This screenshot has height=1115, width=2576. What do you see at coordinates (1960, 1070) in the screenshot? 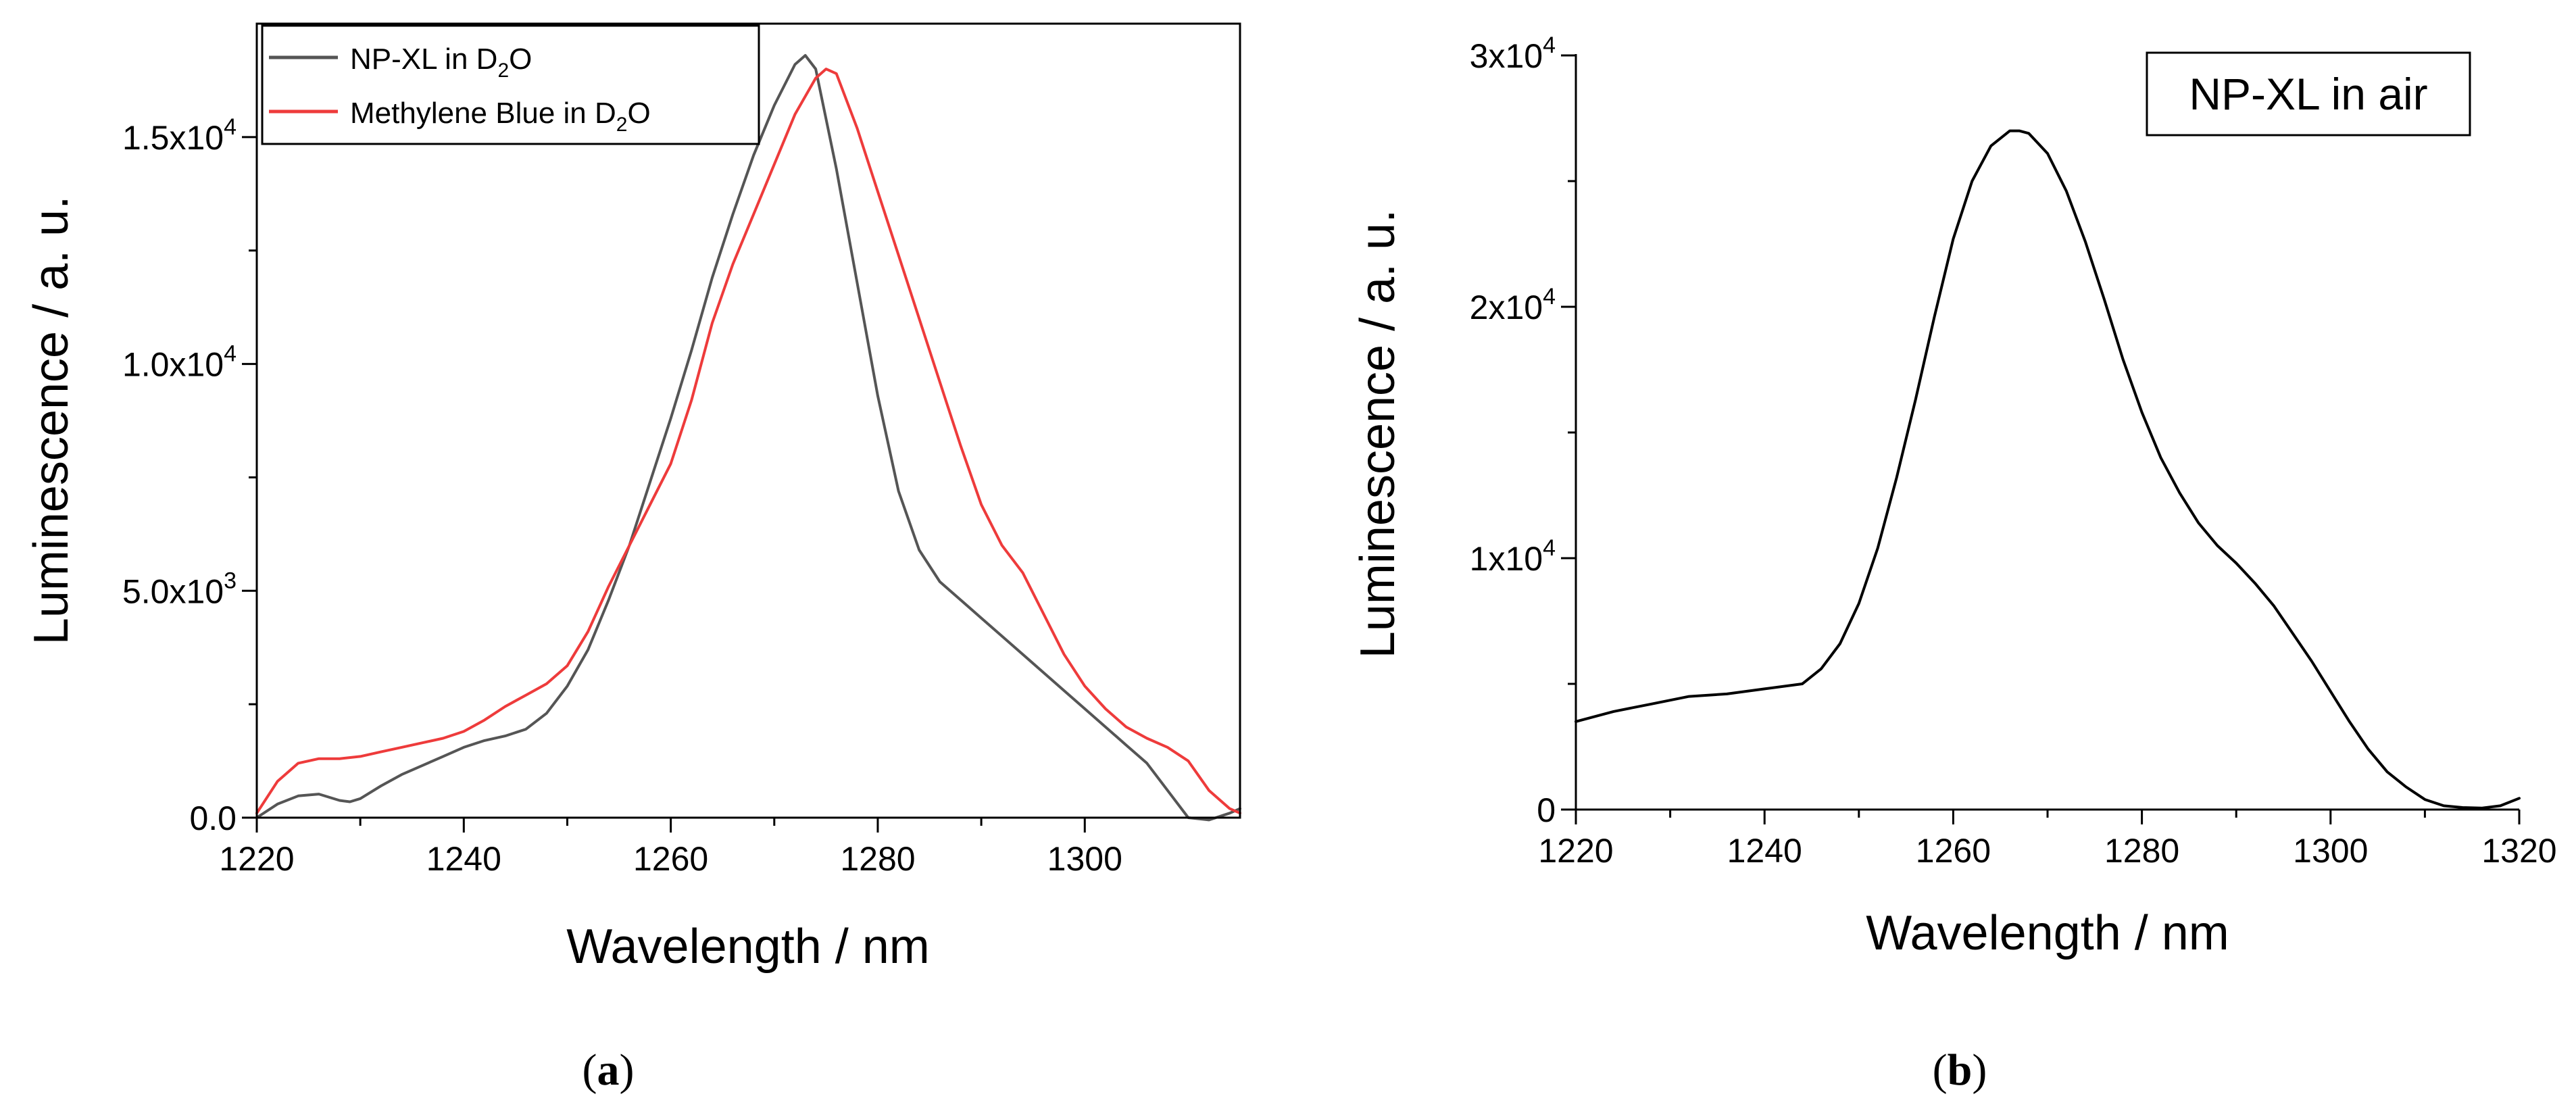
I see `panel-b-caption: (b)` at bounding box center [1960, 1070].